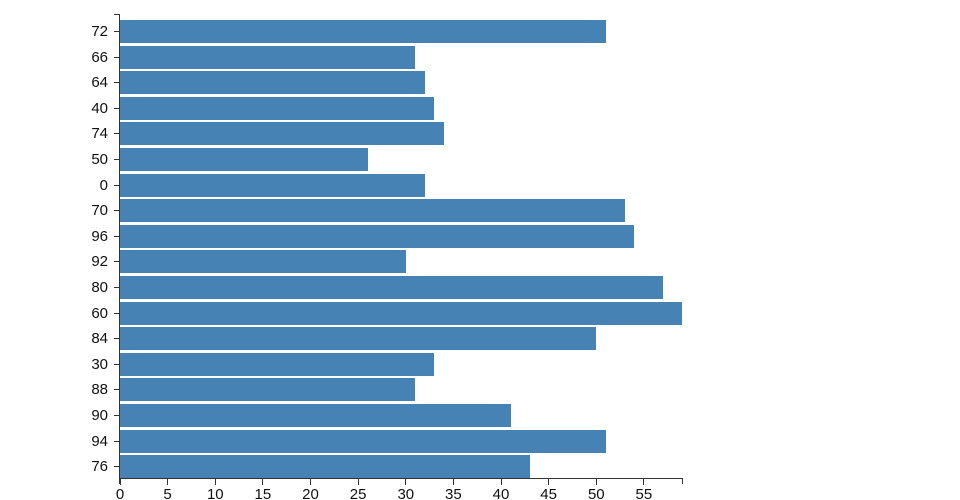  What do you see at coordinates (644, 493) in the screenshot?
I see `x-tick-label: 55` at bounding box center [644, 493].